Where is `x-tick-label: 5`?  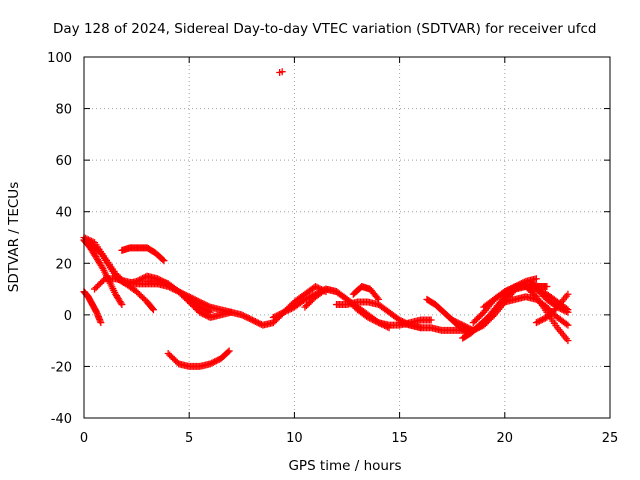 x-tick-label: 5 is located at coordinates (189, 438).